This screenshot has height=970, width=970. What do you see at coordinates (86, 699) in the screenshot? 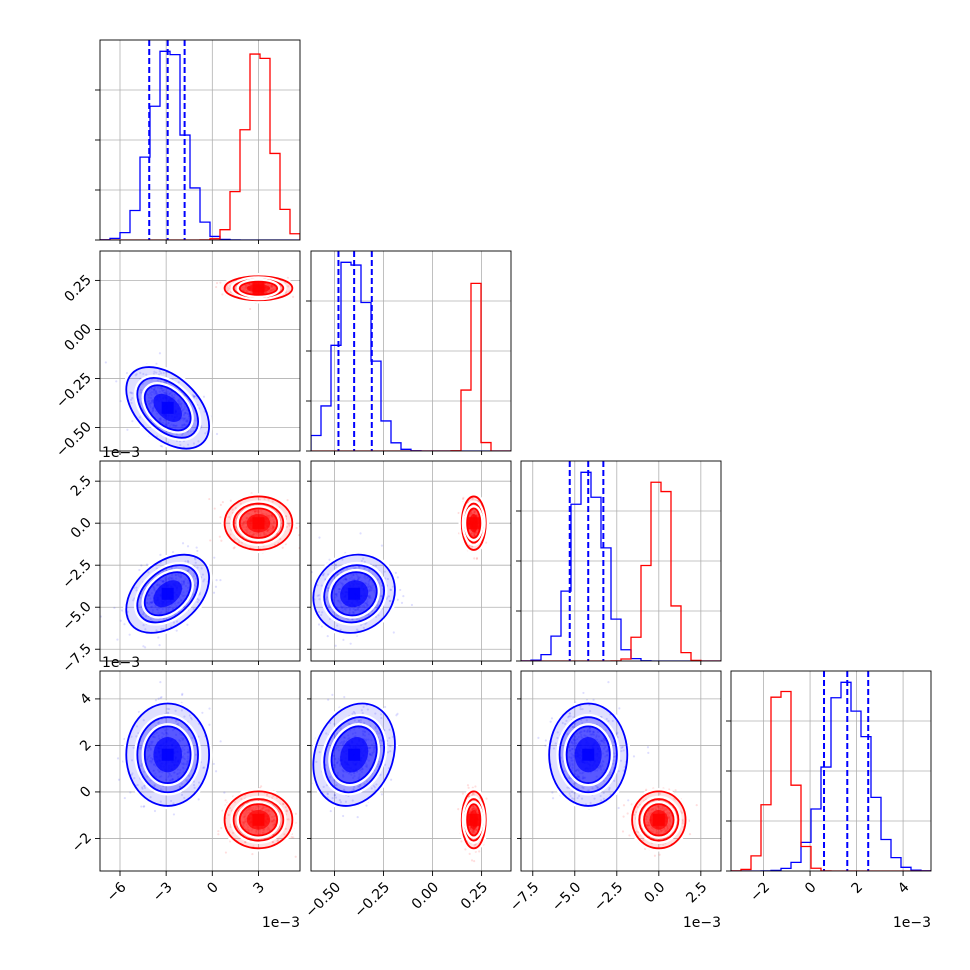
I see `y-tick-label: 4` at bounding box center [86, 699].